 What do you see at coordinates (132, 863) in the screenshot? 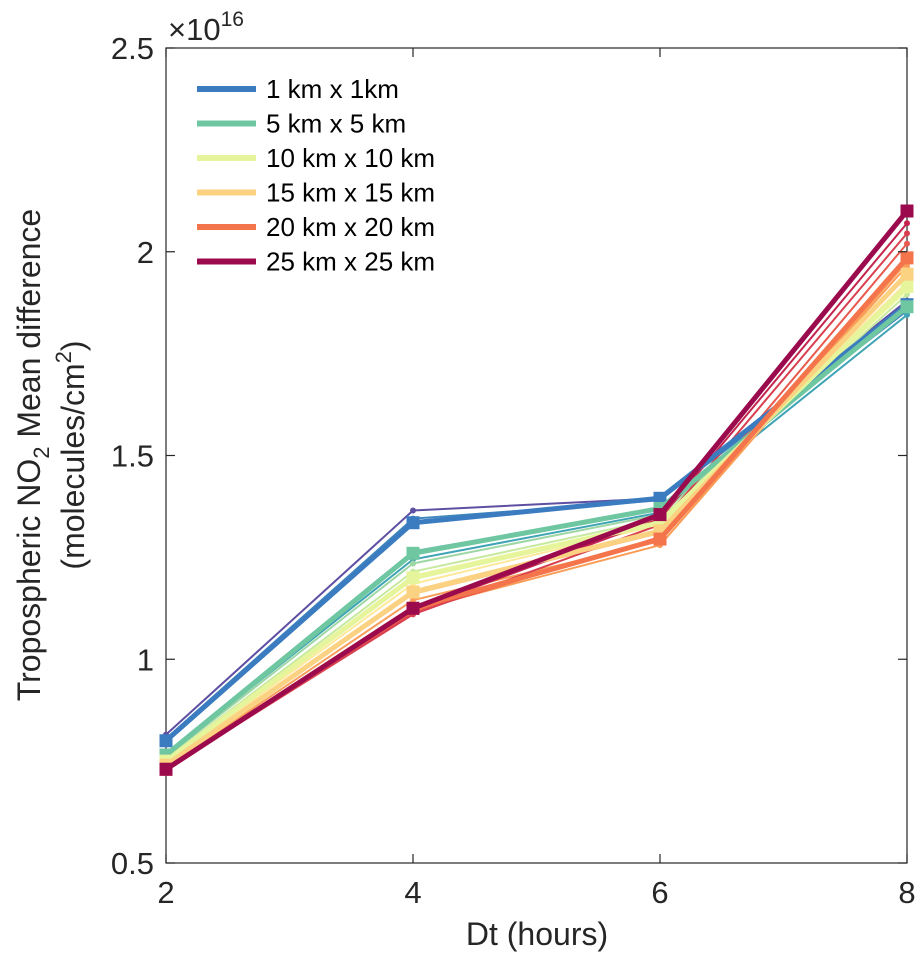
I see `y-tick-label: 0.5` at bounding box center [132, 863].